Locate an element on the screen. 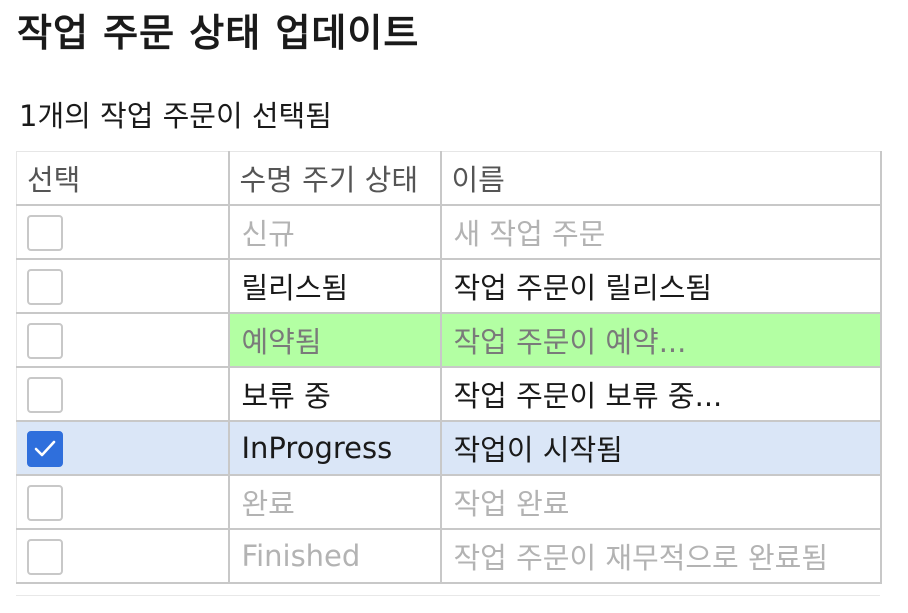 This screenshot has height=613, width=908. lifecycle-status-cell: 릴리스됨 is located at coordinates (334, 286).